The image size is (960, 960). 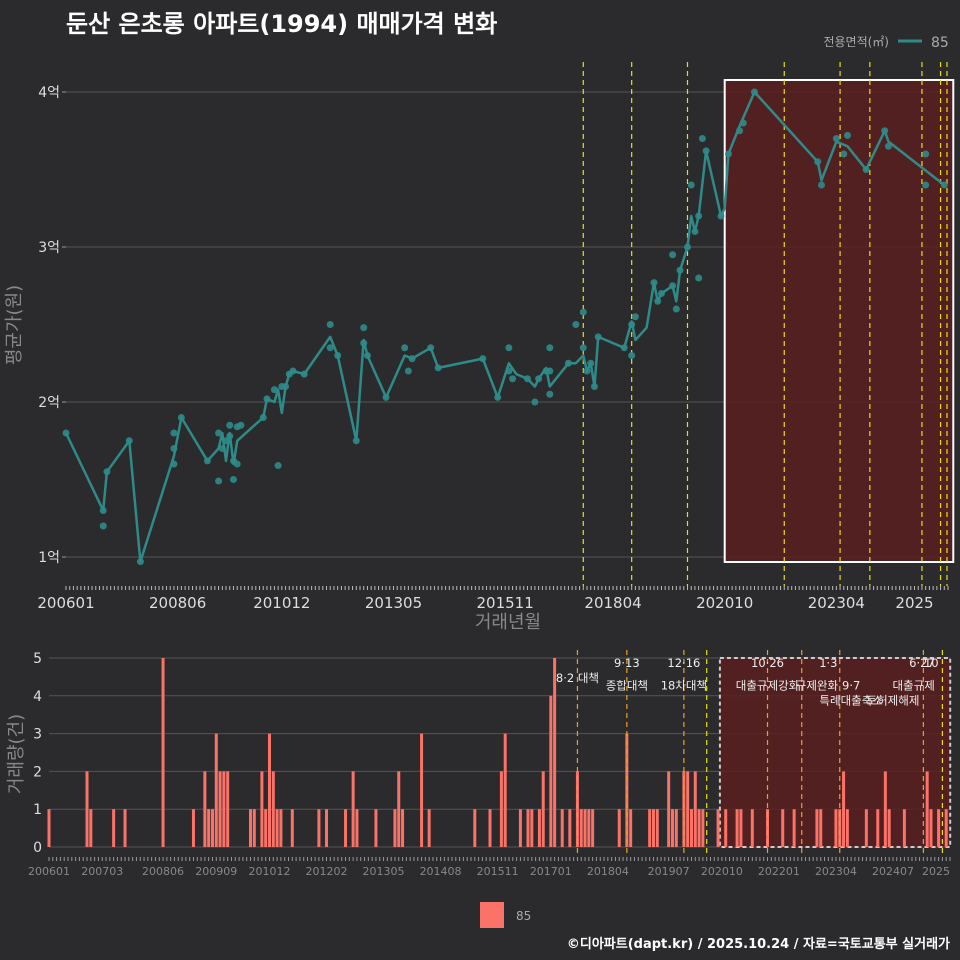 I want to click on x-tick-label: 201511, so click(x=505, y=603).